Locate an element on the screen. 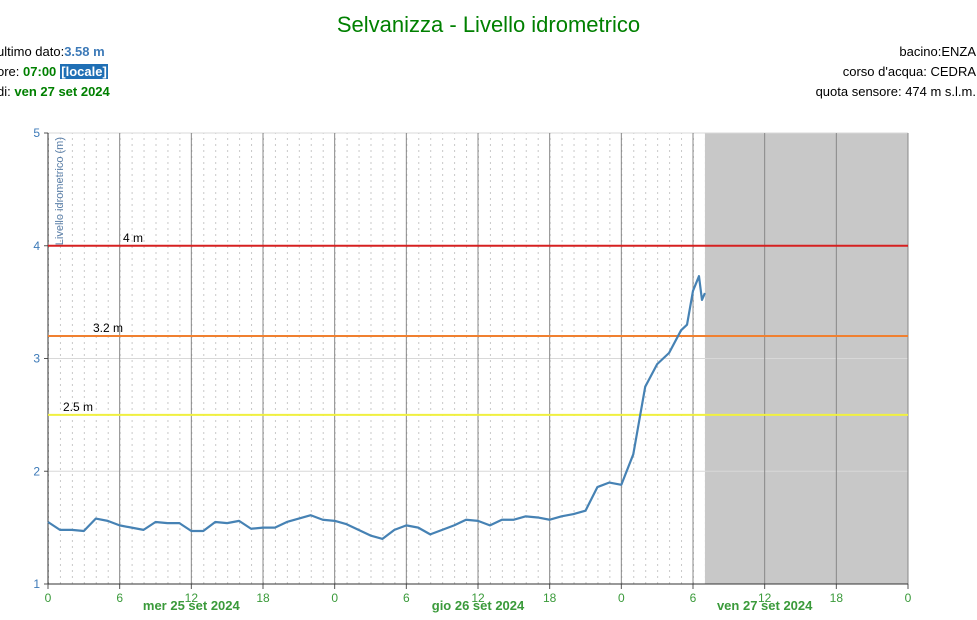 The width and height of the screenshot is (977, 620). threshold-label: 2.5 m is located at coordinates (78, 407).